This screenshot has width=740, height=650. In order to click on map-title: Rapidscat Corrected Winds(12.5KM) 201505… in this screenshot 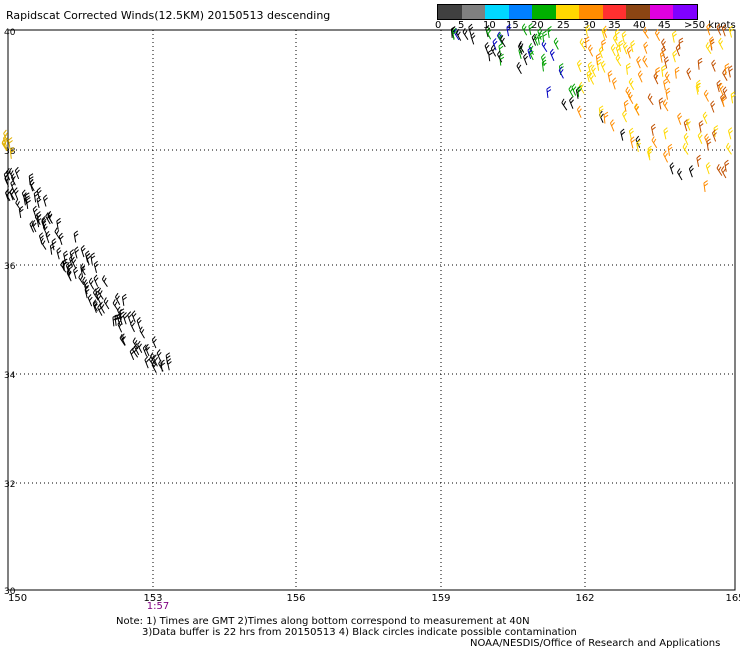, I will do `click(168, 15)`.